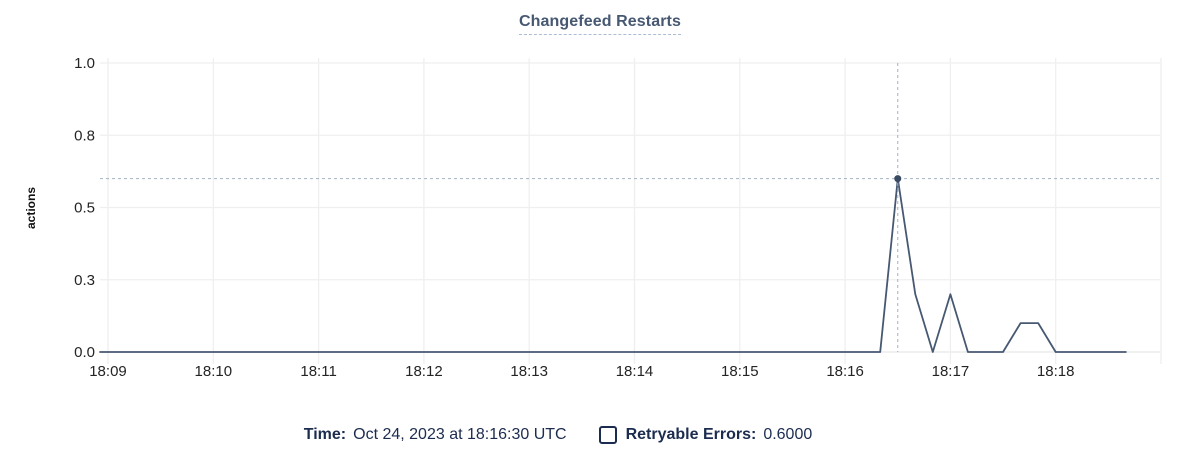 The height and width of the screenshot is (469, 1200). What do you see at coordinates (84, 208) in the screenshot?
I see `y-tick-label: 0.5` at bounding box center [84, 208].